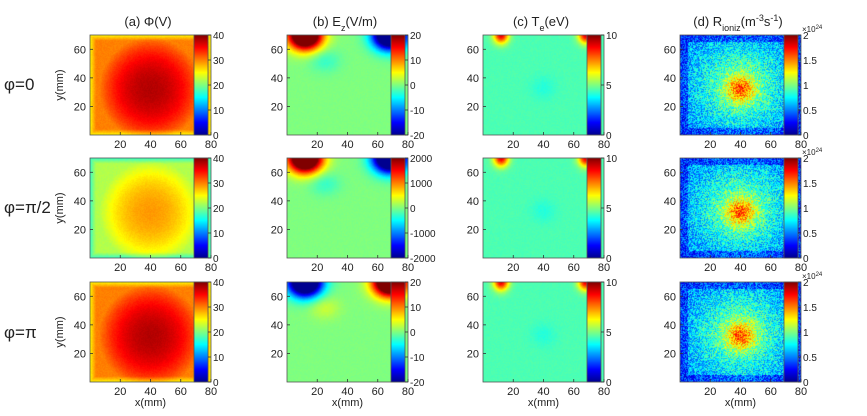 The height and width of the screenshot is (416, 867). What do you see at coordinates (423, 234) in the screenshot?
I see `colorbar-tick-label: -1000` at bounding box center [423, 234].